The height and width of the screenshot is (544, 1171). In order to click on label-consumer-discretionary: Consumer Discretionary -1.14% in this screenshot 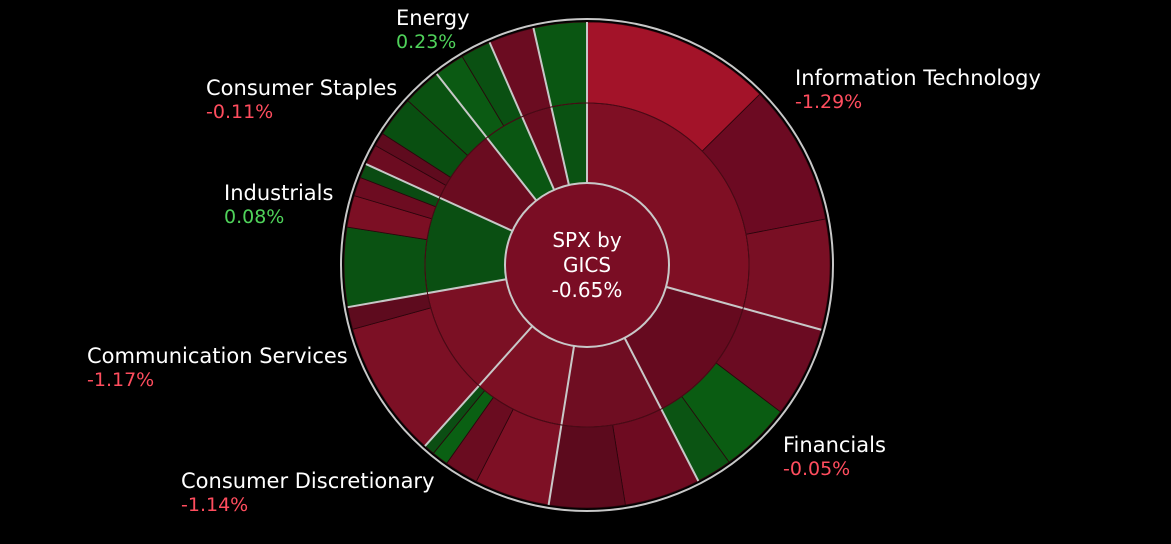, I will do `click(308, 493)`.